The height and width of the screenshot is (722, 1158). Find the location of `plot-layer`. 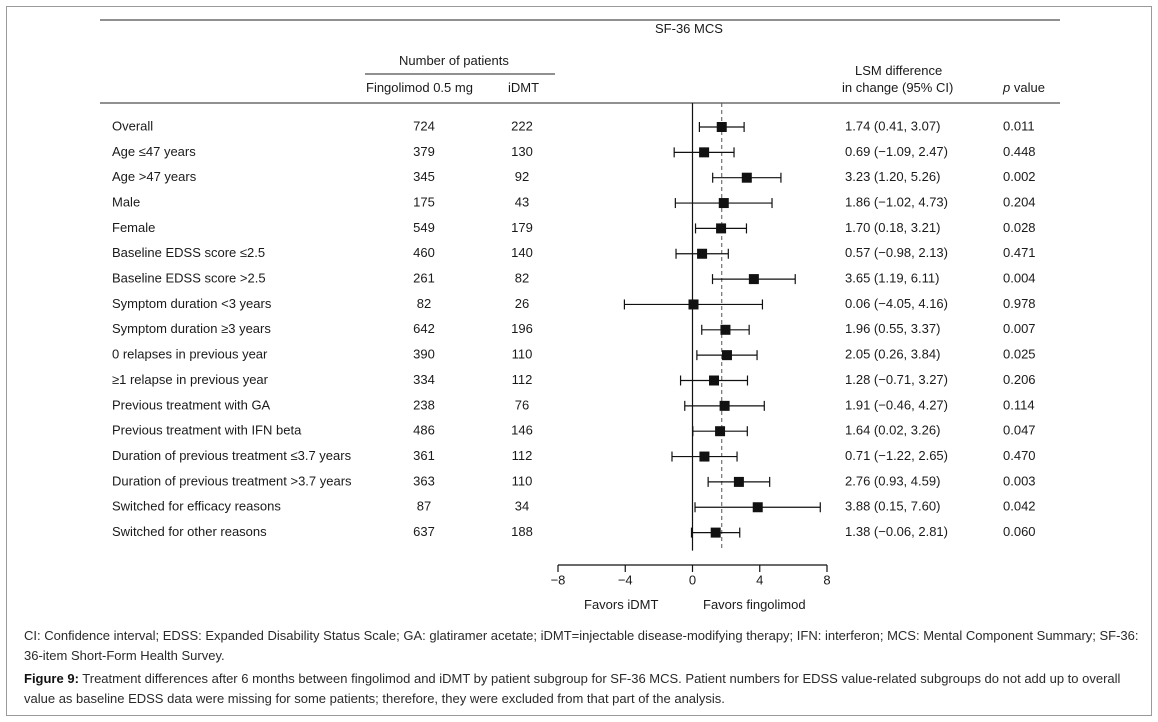

plot-layer is located at coordinates (722, 327).